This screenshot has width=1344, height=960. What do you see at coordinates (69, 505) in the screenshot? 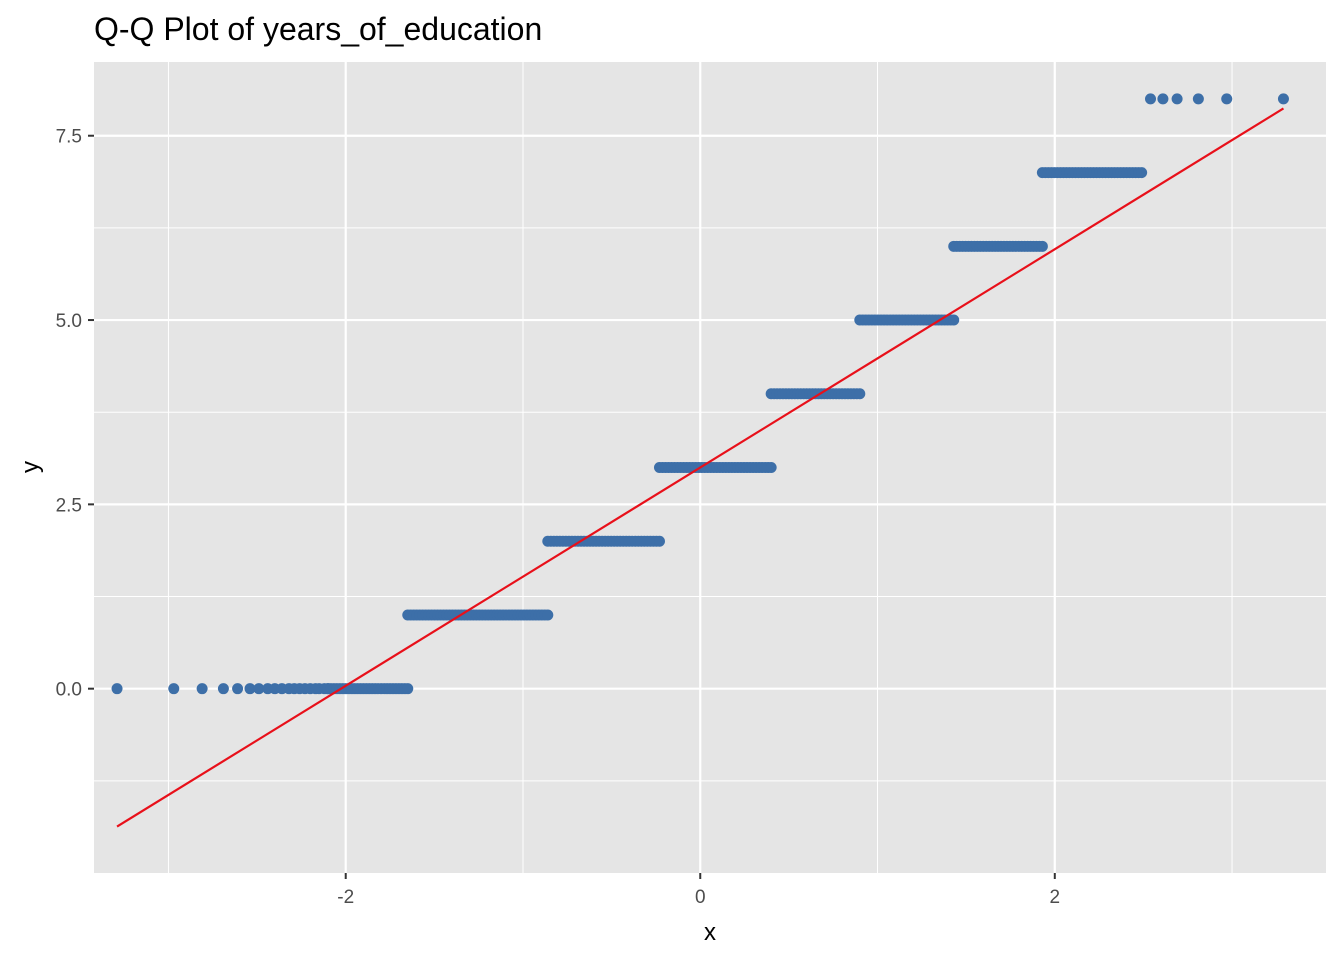
I see `y-tick-label: 2.5` at bounding box center [69, 505].